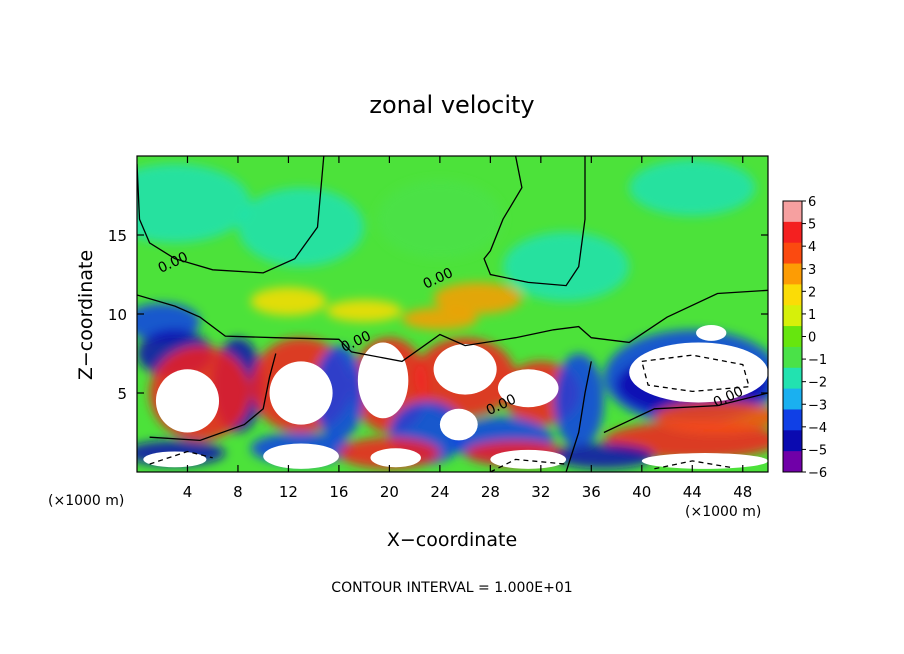 Image resolution: width=904 pixels, height=654 pixels. I want to click on x-tick-label: 8, so click(238, 492).